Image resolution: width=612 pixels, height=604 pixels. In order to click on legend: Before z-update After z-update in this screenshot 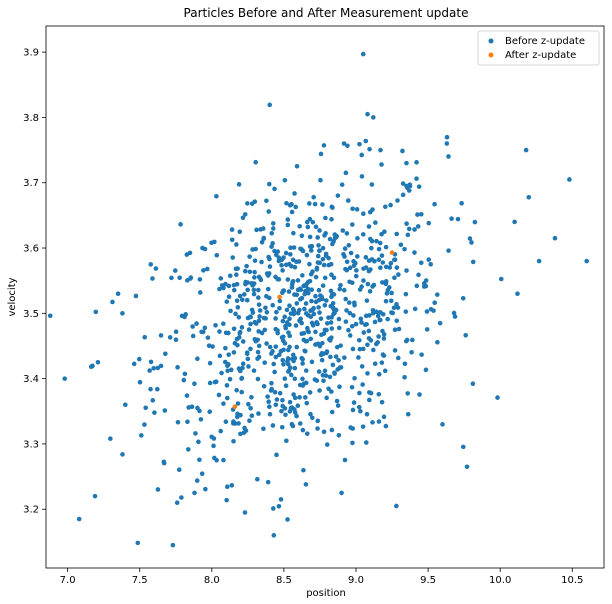, I will do `click(538, 48)`.